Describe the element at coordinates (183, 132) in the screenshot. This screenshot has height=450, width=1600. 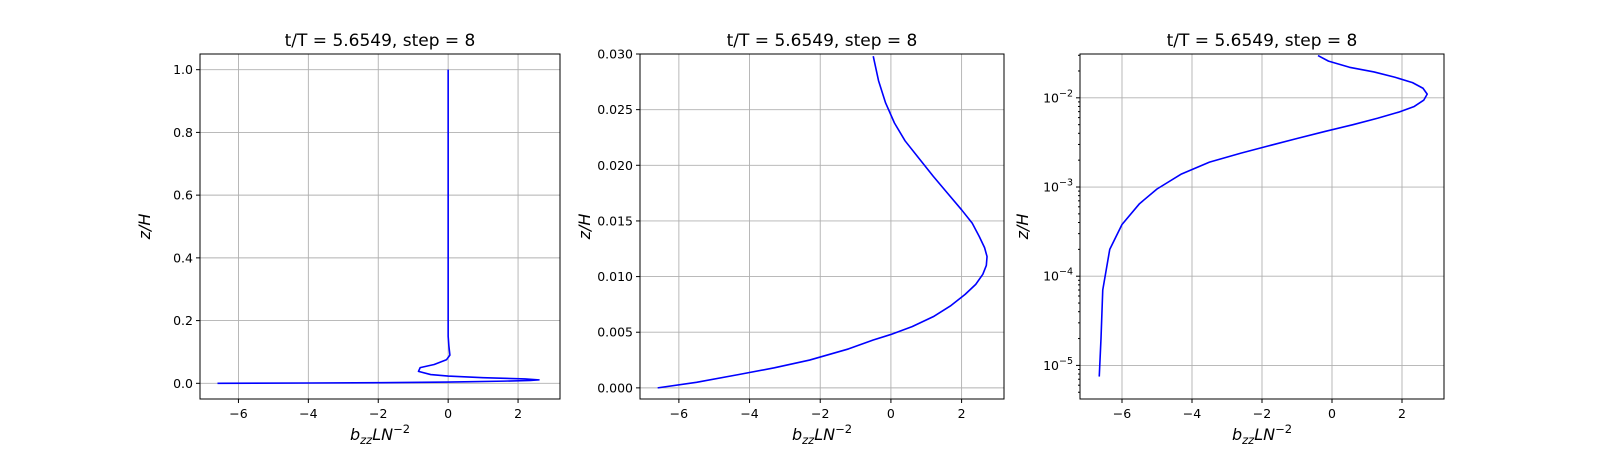
I see `y-tick-label: 0.8` at that location.